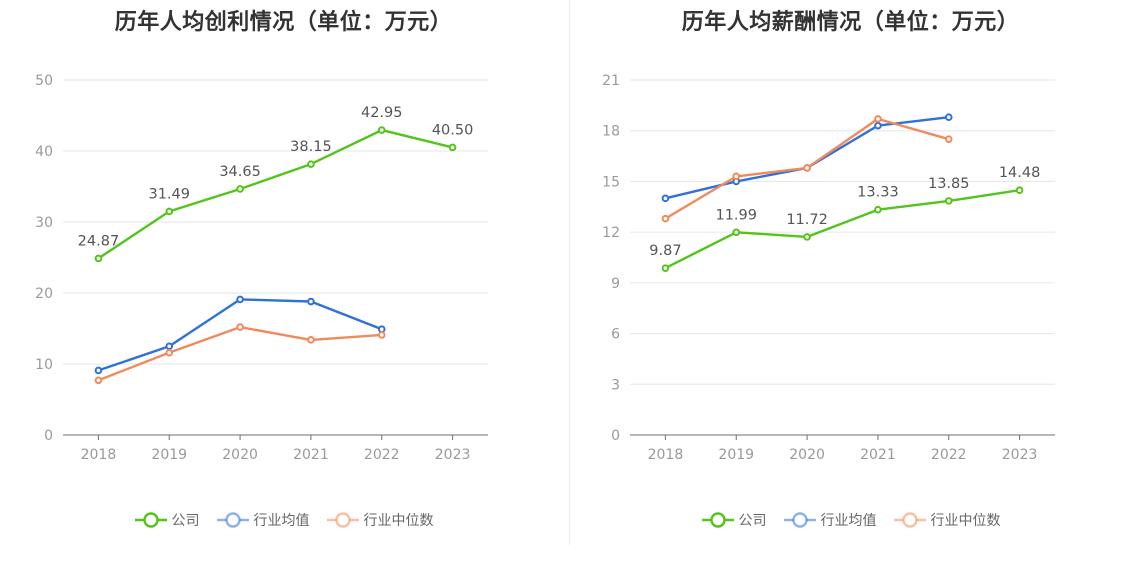  I want to click on panel-divider, so click(569, 272).